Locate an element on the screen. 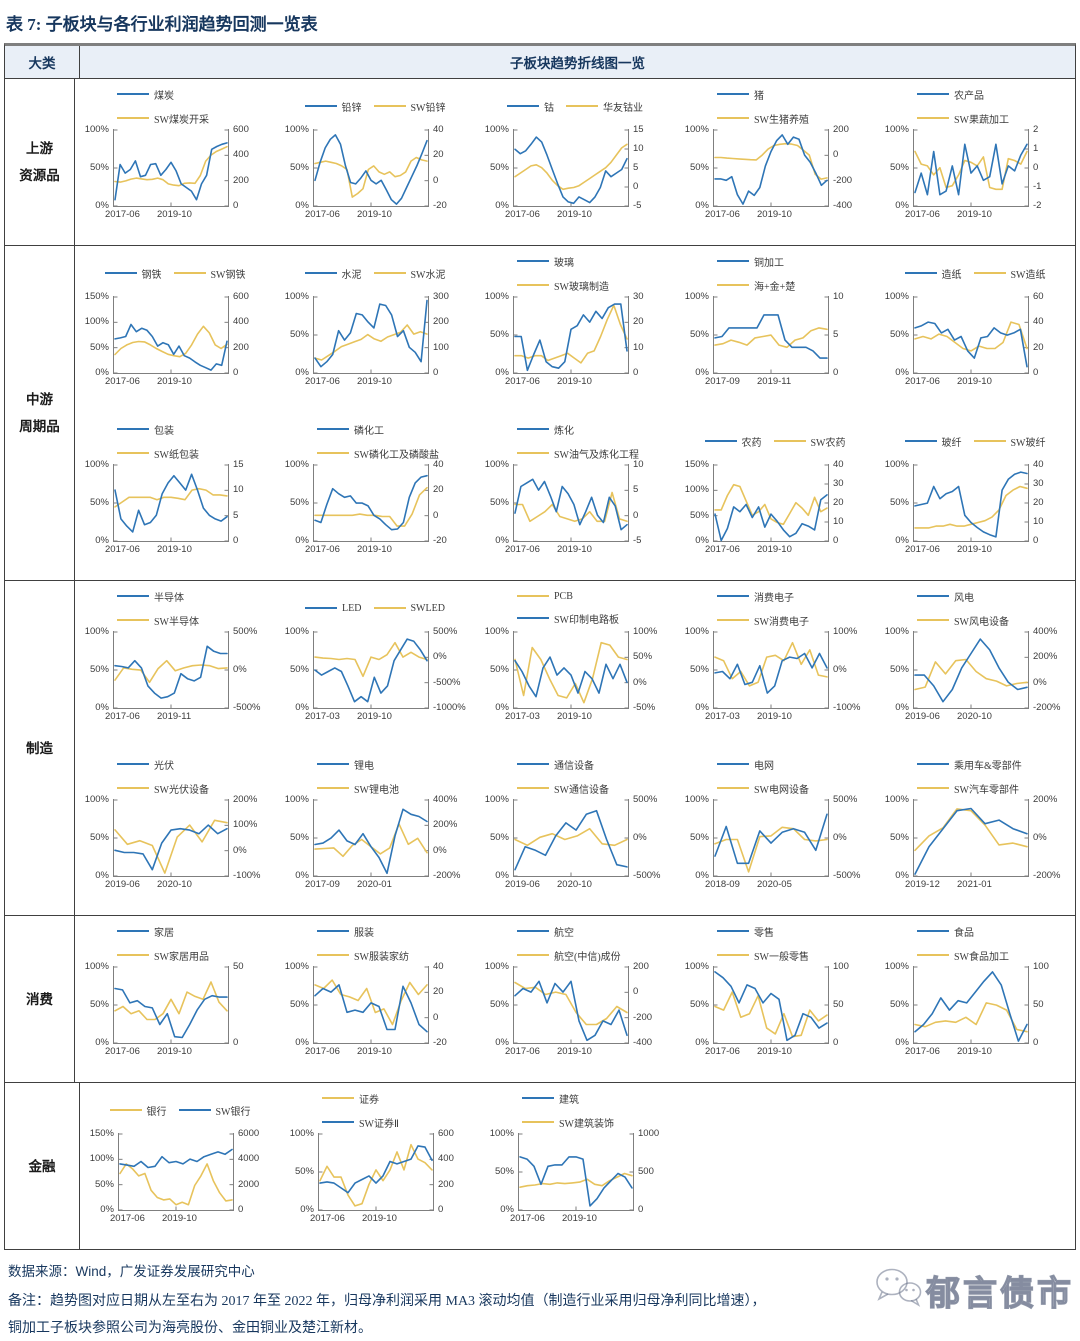  series-line-SW风电设备 is located at coordinates (971, 674).